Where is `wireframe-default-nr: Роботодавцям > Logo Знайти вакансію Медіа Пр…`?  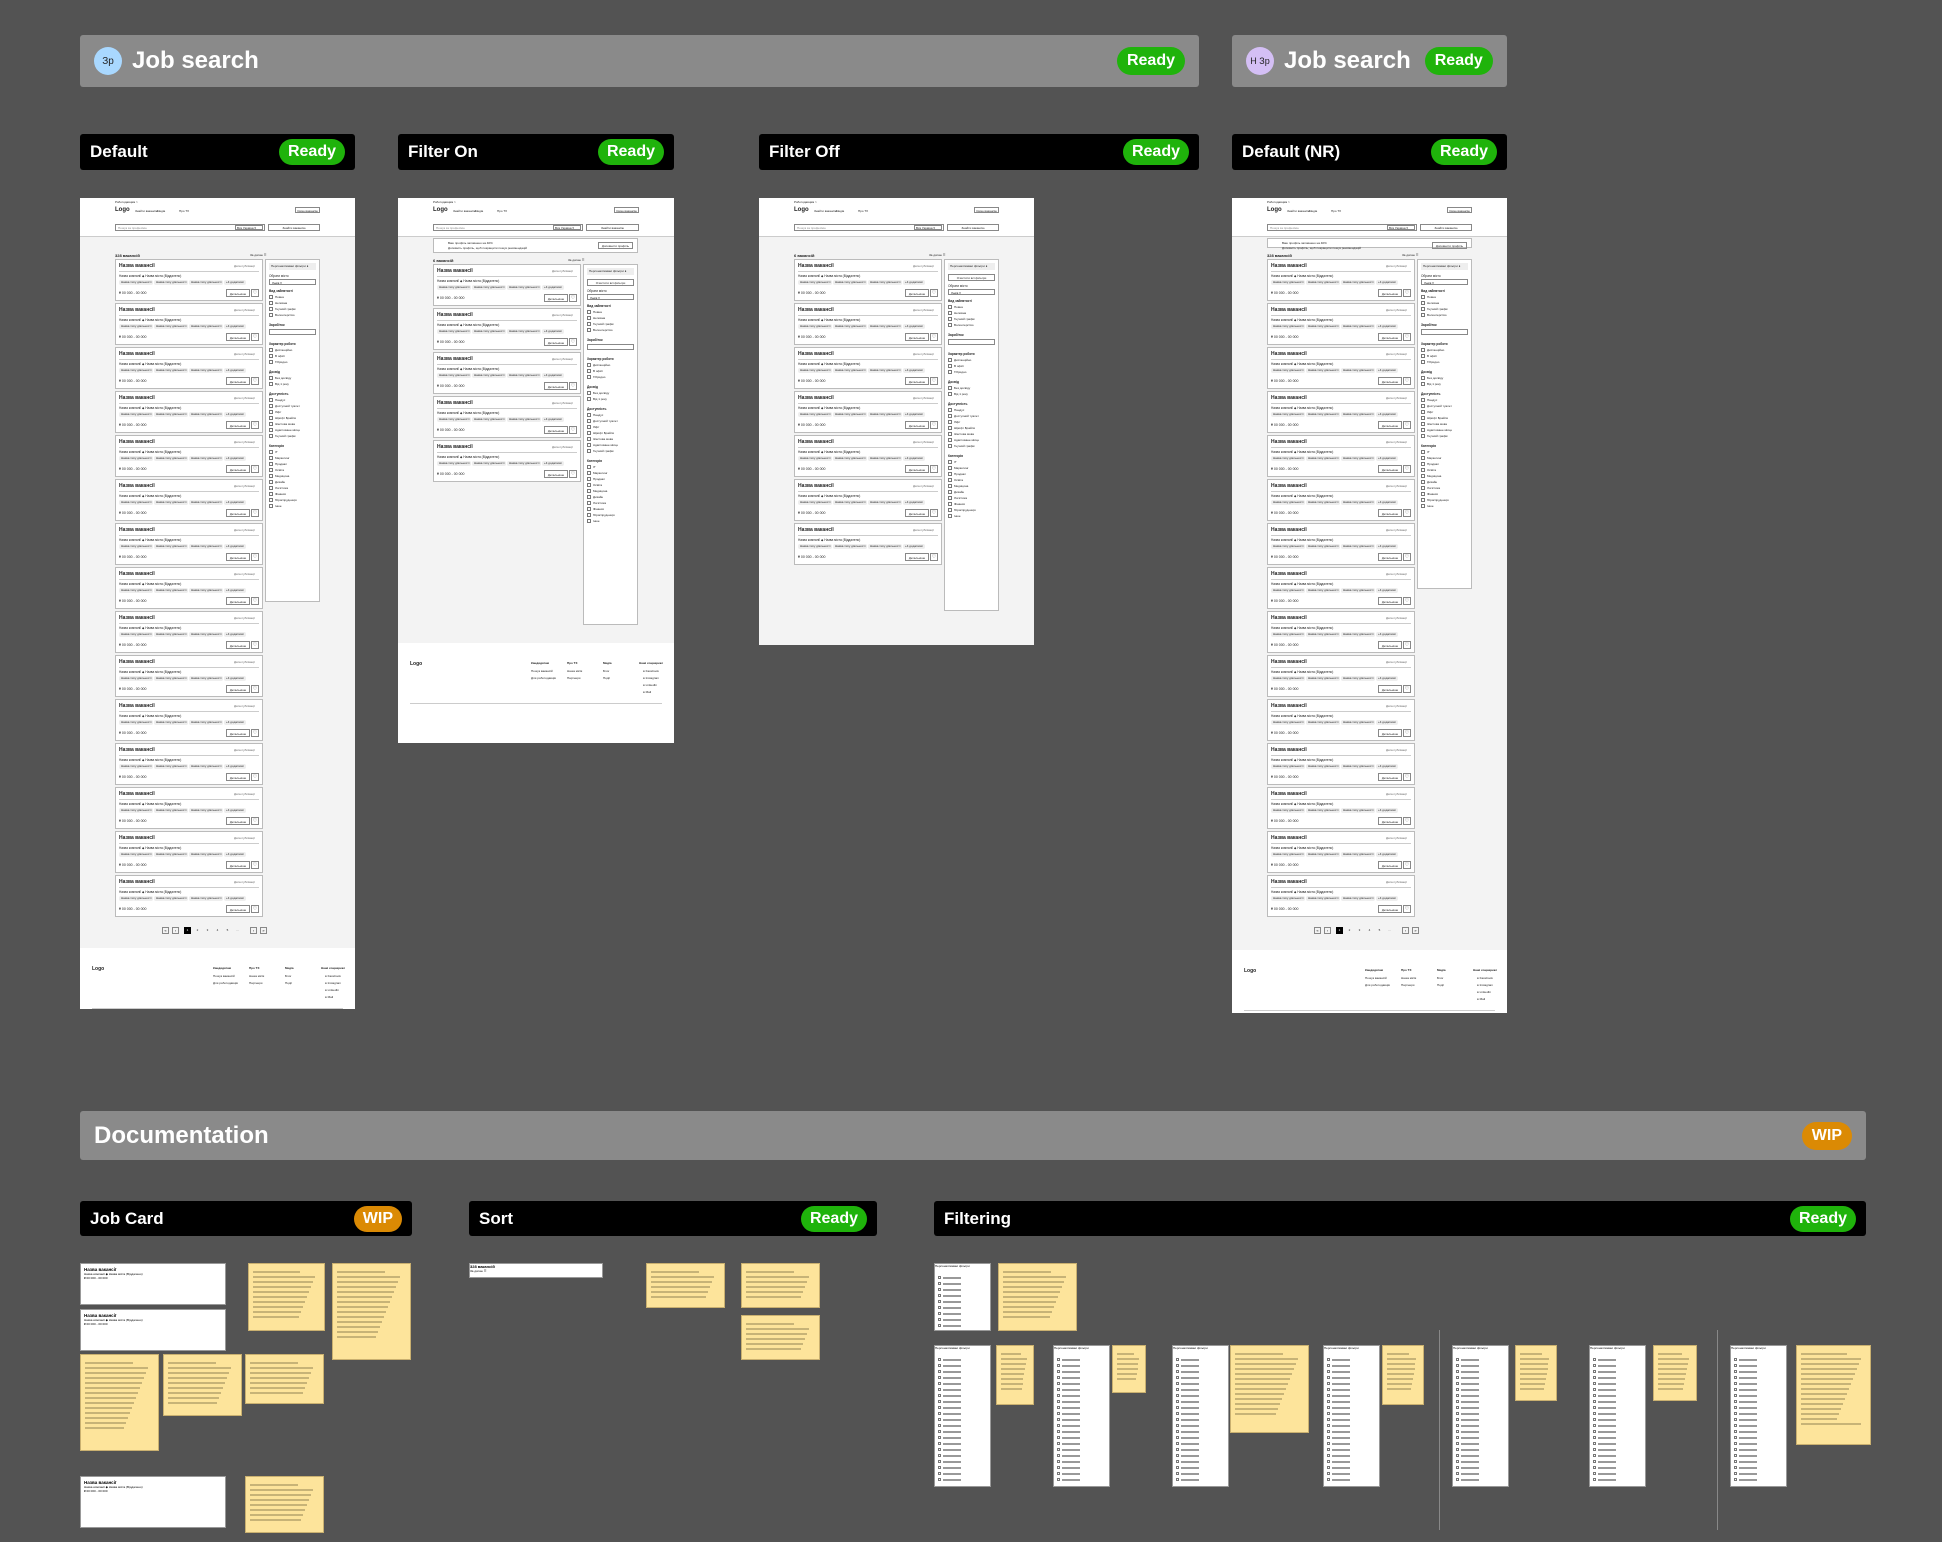
wireframe-default-nr: Роботодавцям > Logo Знайти вакансію Медіа Пр… is located at coordinates (1369, 605).